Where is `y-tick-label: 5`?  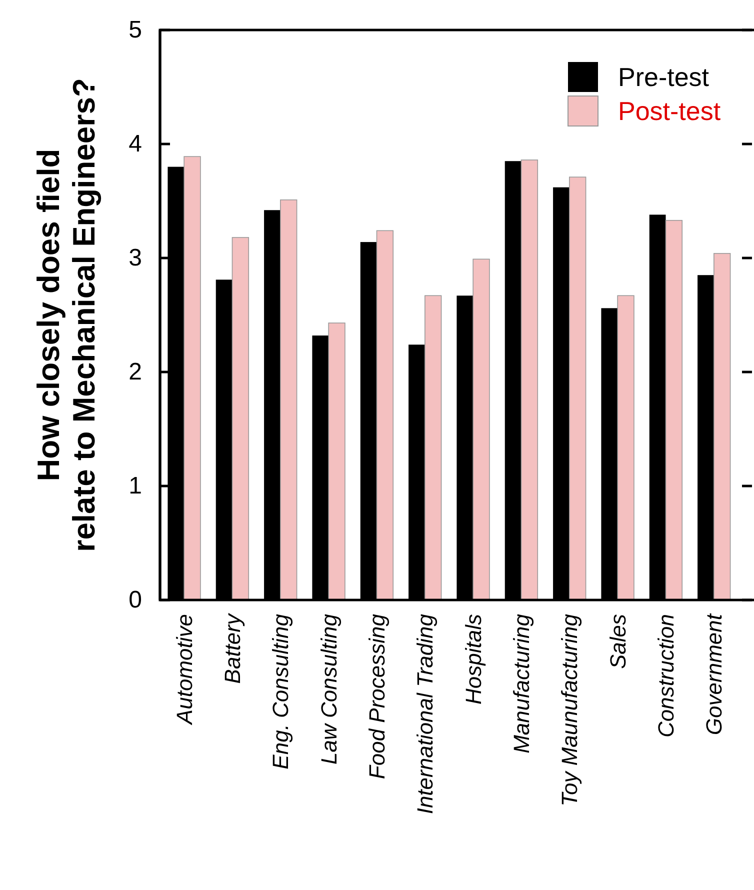
y-tick-label: 5 is located at coordinates (135, 30).